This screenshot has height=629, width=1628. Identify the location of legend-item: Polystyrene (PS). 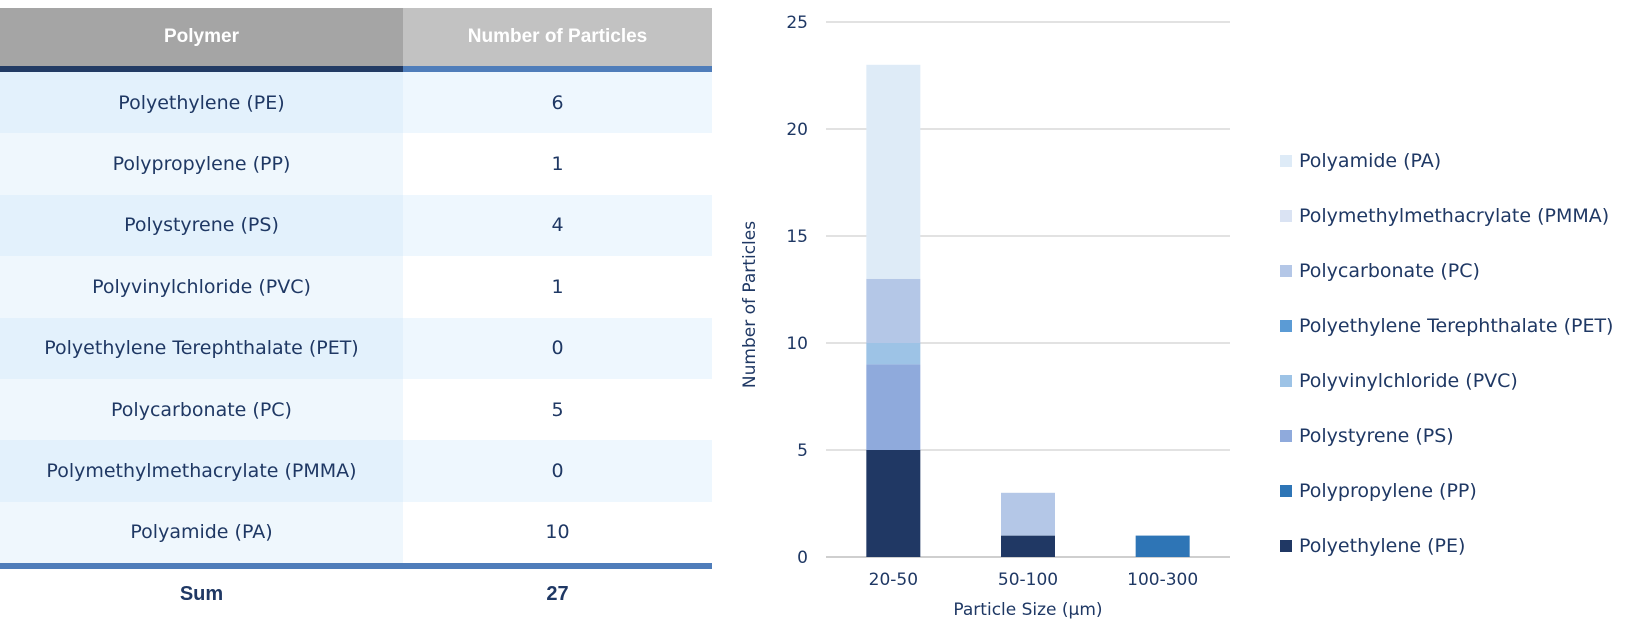
(1367, 436).